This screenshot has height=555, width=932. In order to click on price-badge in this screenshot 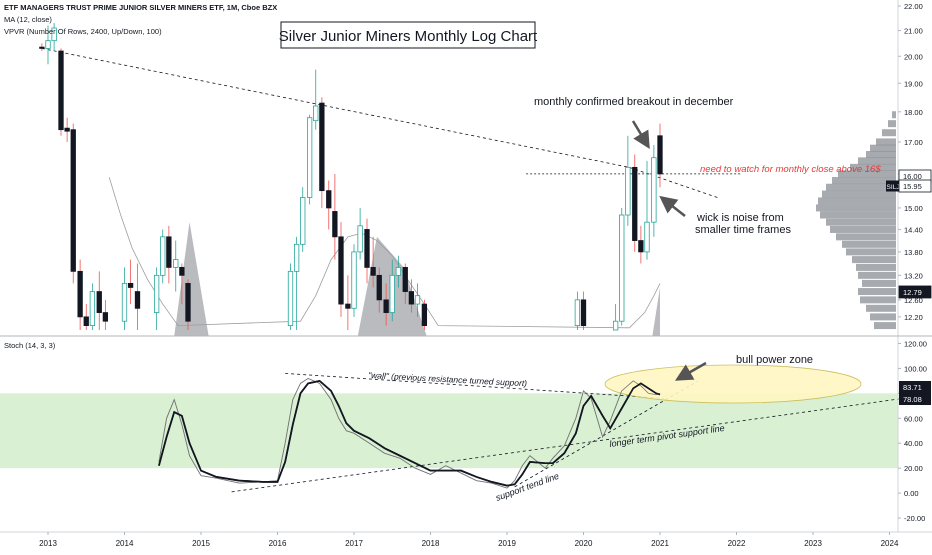, I will do `click(915, 292)`.